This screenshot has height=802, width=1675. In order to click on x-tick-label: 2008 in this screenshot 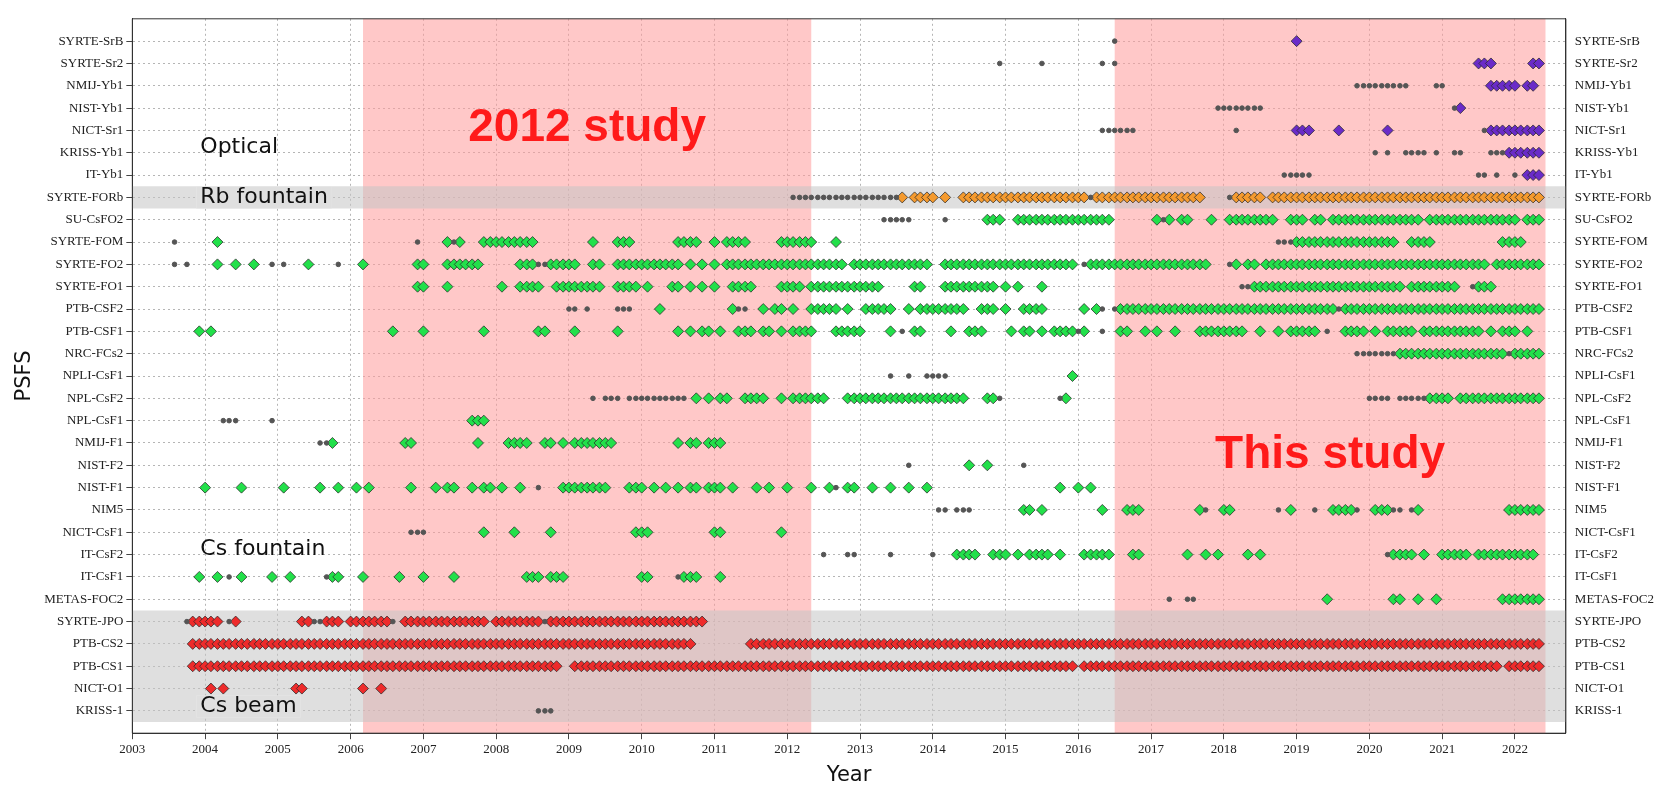, I will do `click(496, 749)`.